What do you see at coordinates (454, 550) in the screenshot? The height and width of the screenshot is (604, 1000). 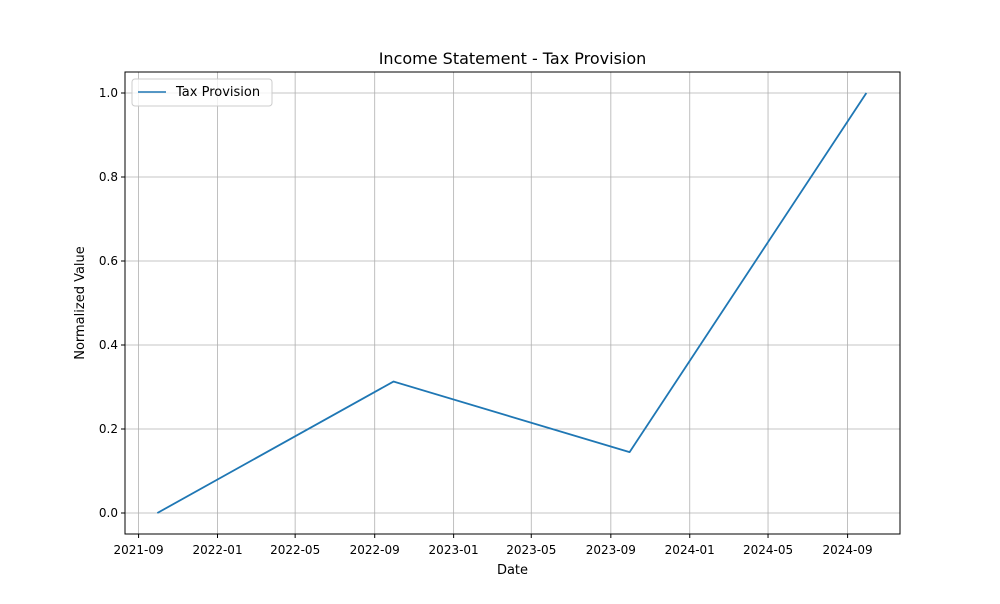 I see `x-tick-label: 2023-01` at bounding box center [454, 550].